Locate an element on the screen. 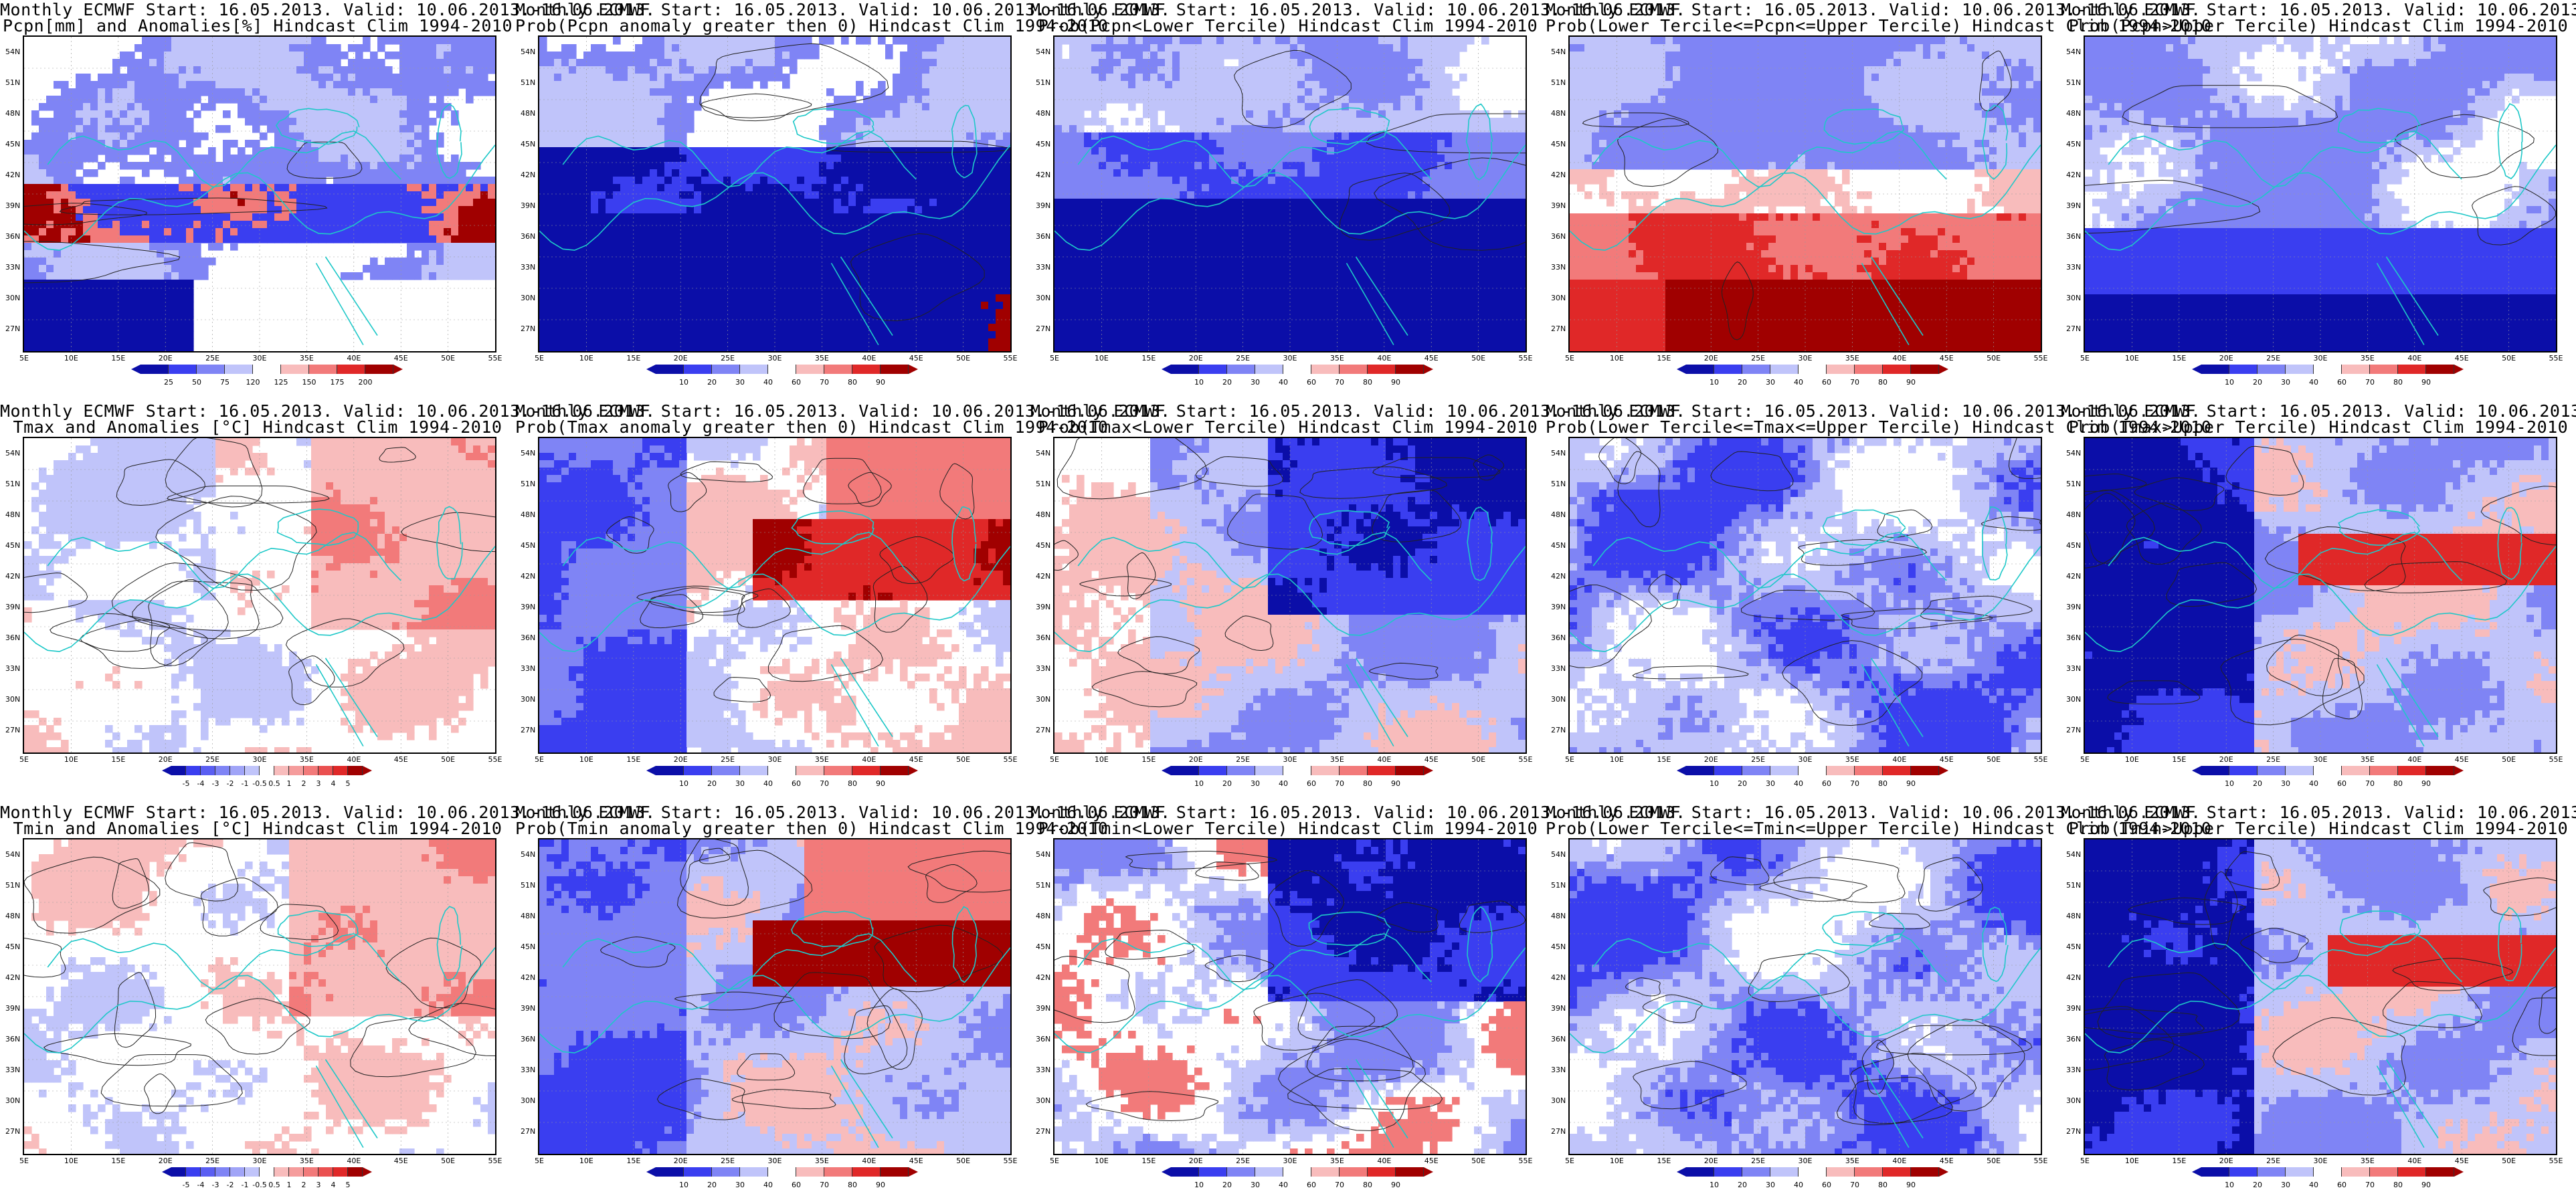 This screenshot has height=1204, width=2576. map-field-svg is located at coordinates (1290, 194).